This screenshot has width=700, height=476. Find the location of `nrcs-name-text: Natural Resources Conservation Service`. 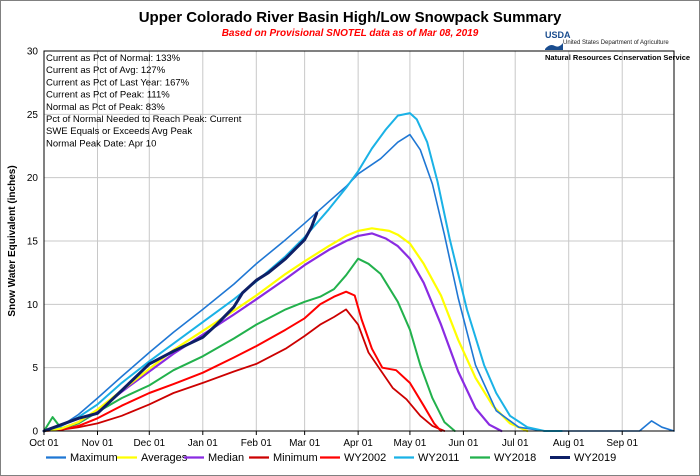

nrcs-name-text: Natural Resources Conservation Service is located at coordinates (618, 57).